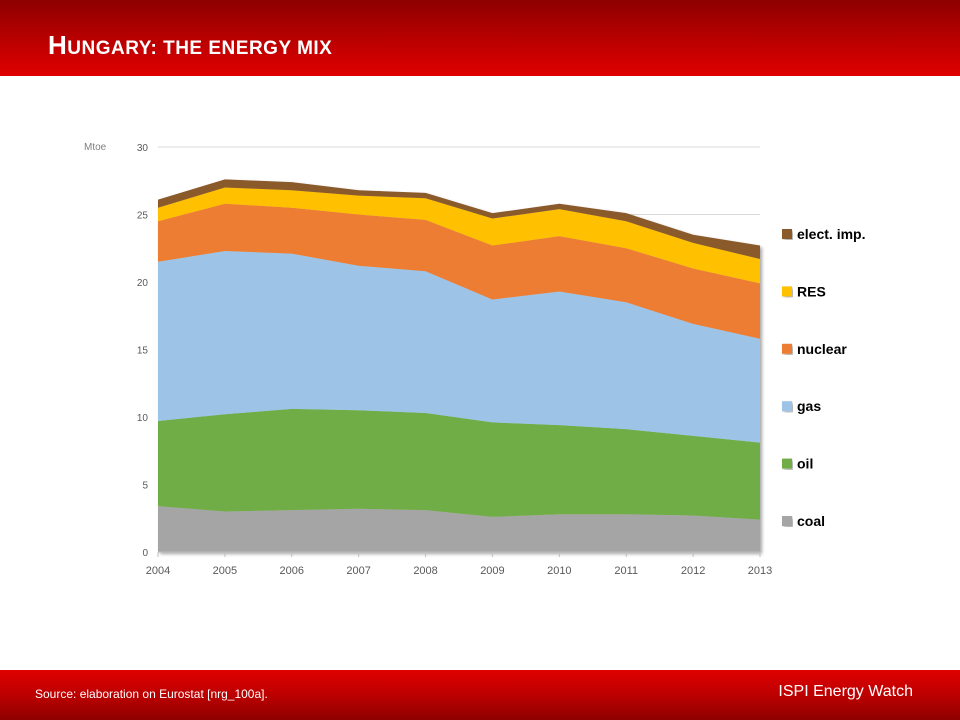  Describe the element at coordinates (95, 147) in the screenshot. I see `y-axis-label: Mtoe` at that location.